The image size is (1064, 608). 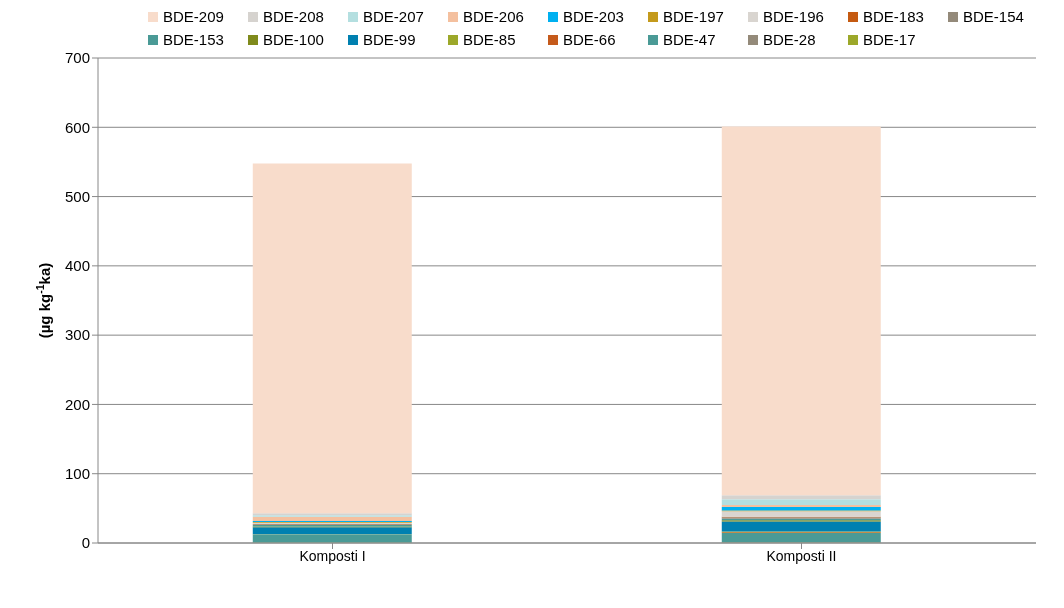 I want to click on legend-label: BDE-100, so click(x=293, y=39).